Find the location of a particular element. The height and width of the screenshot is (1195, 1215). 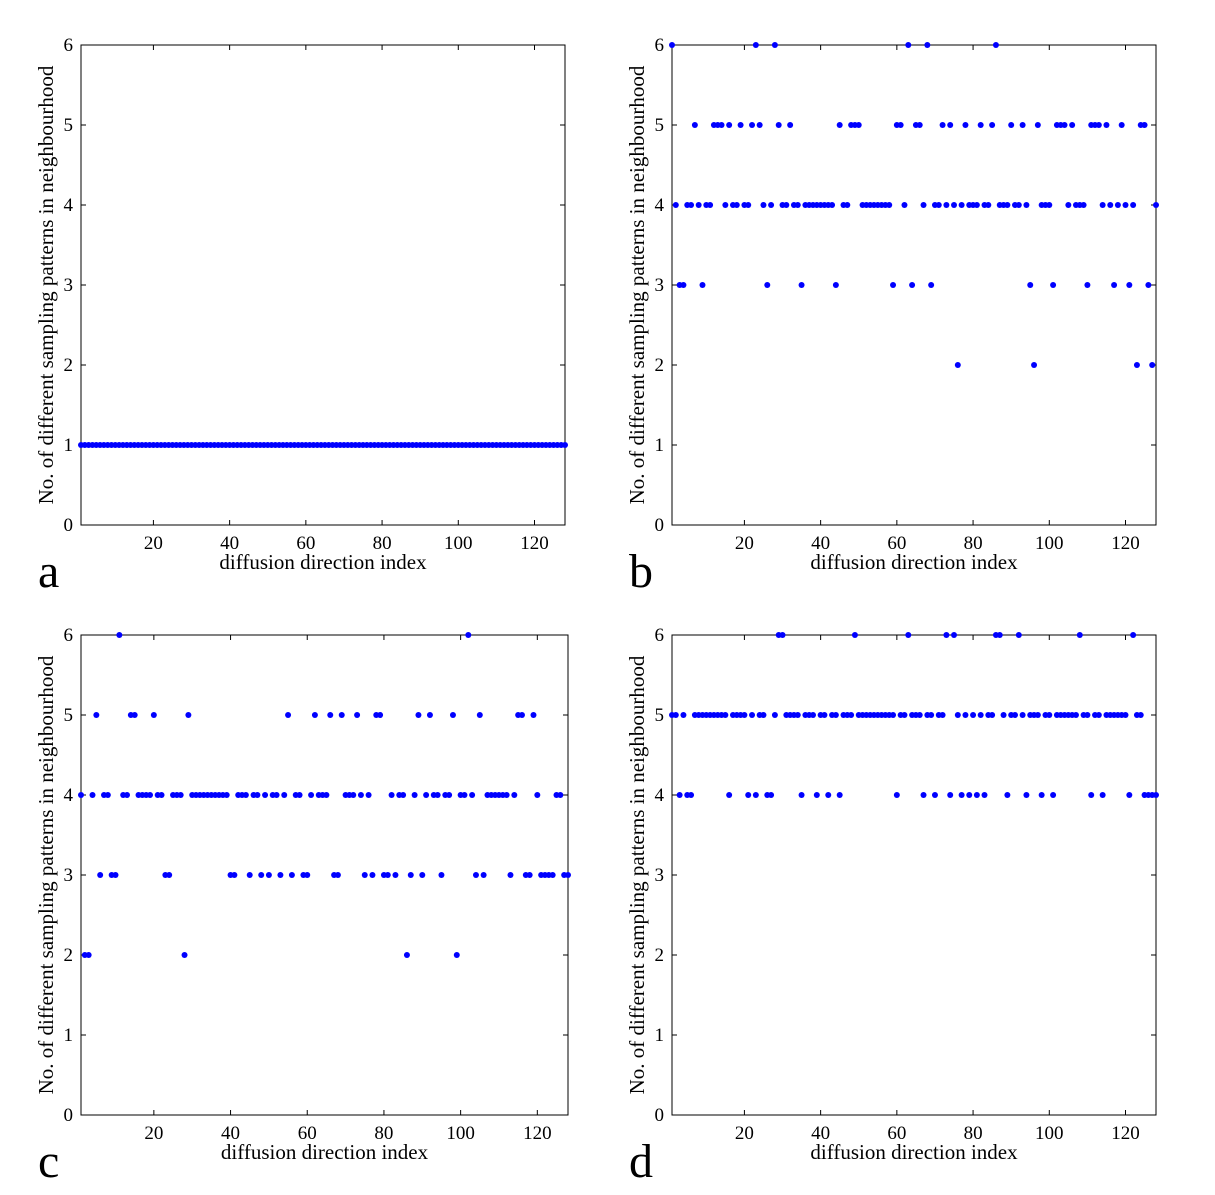

panel-letter: b is located at coordinates (641, 571).